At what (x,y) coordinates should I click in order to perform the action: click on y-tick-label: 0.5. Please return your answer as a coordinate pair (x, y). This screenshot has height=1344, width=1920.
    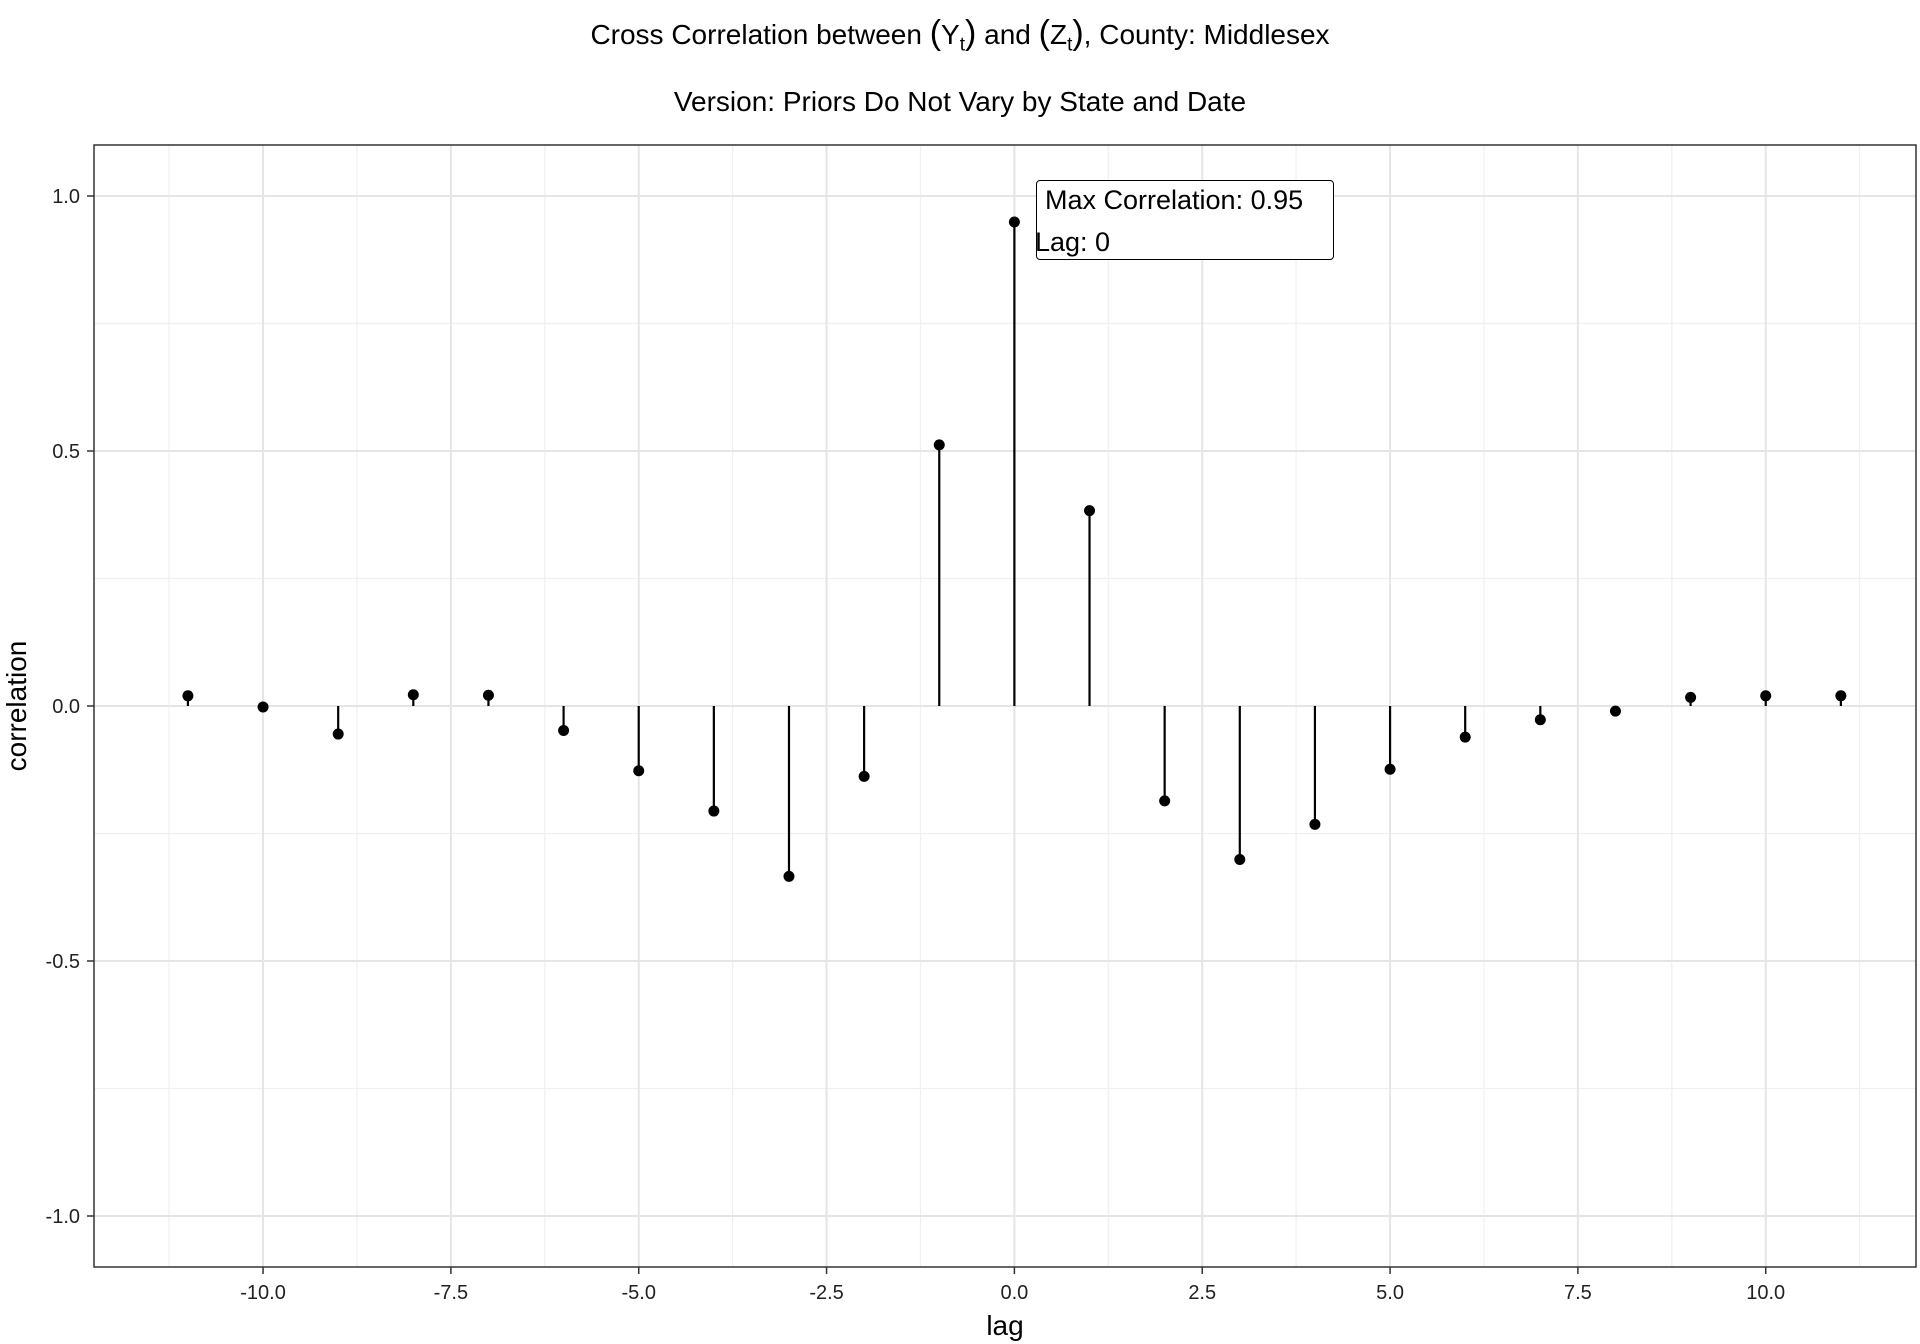
    Looking at the image, I should click on (66, 452).